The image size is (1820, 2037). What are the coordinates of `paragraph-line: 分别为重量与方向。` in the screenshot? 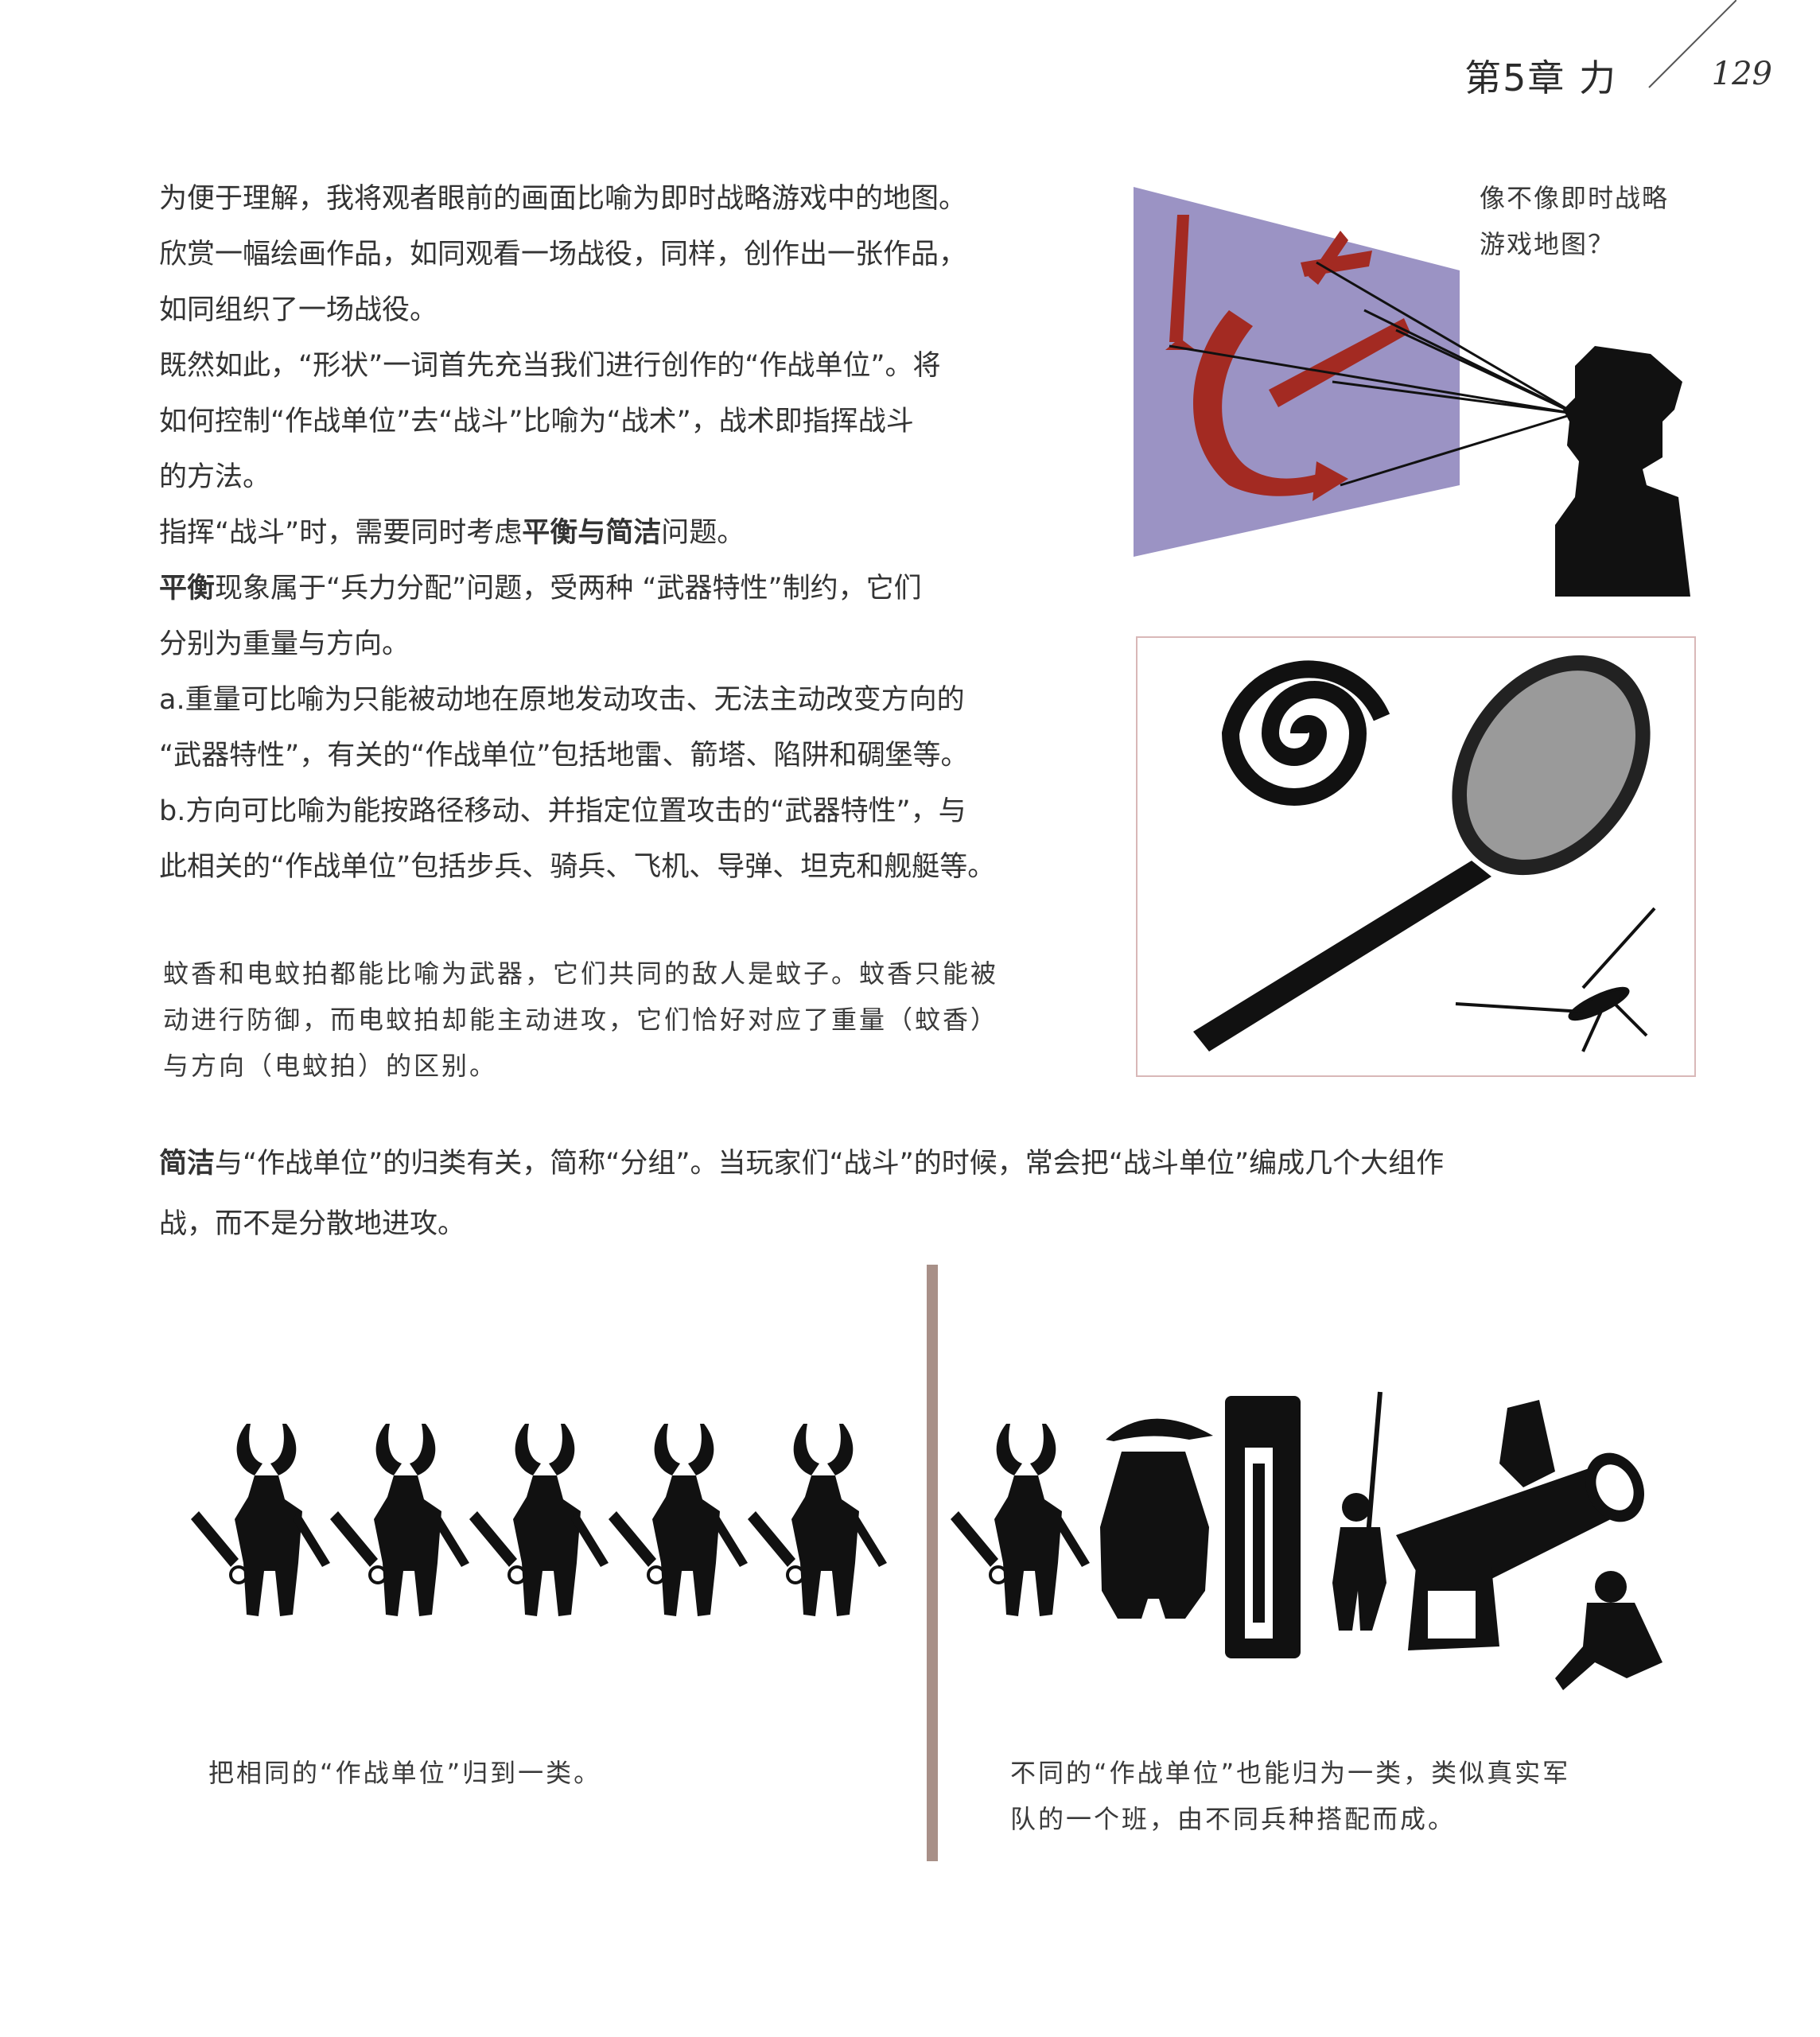 It's located at (284, 644).